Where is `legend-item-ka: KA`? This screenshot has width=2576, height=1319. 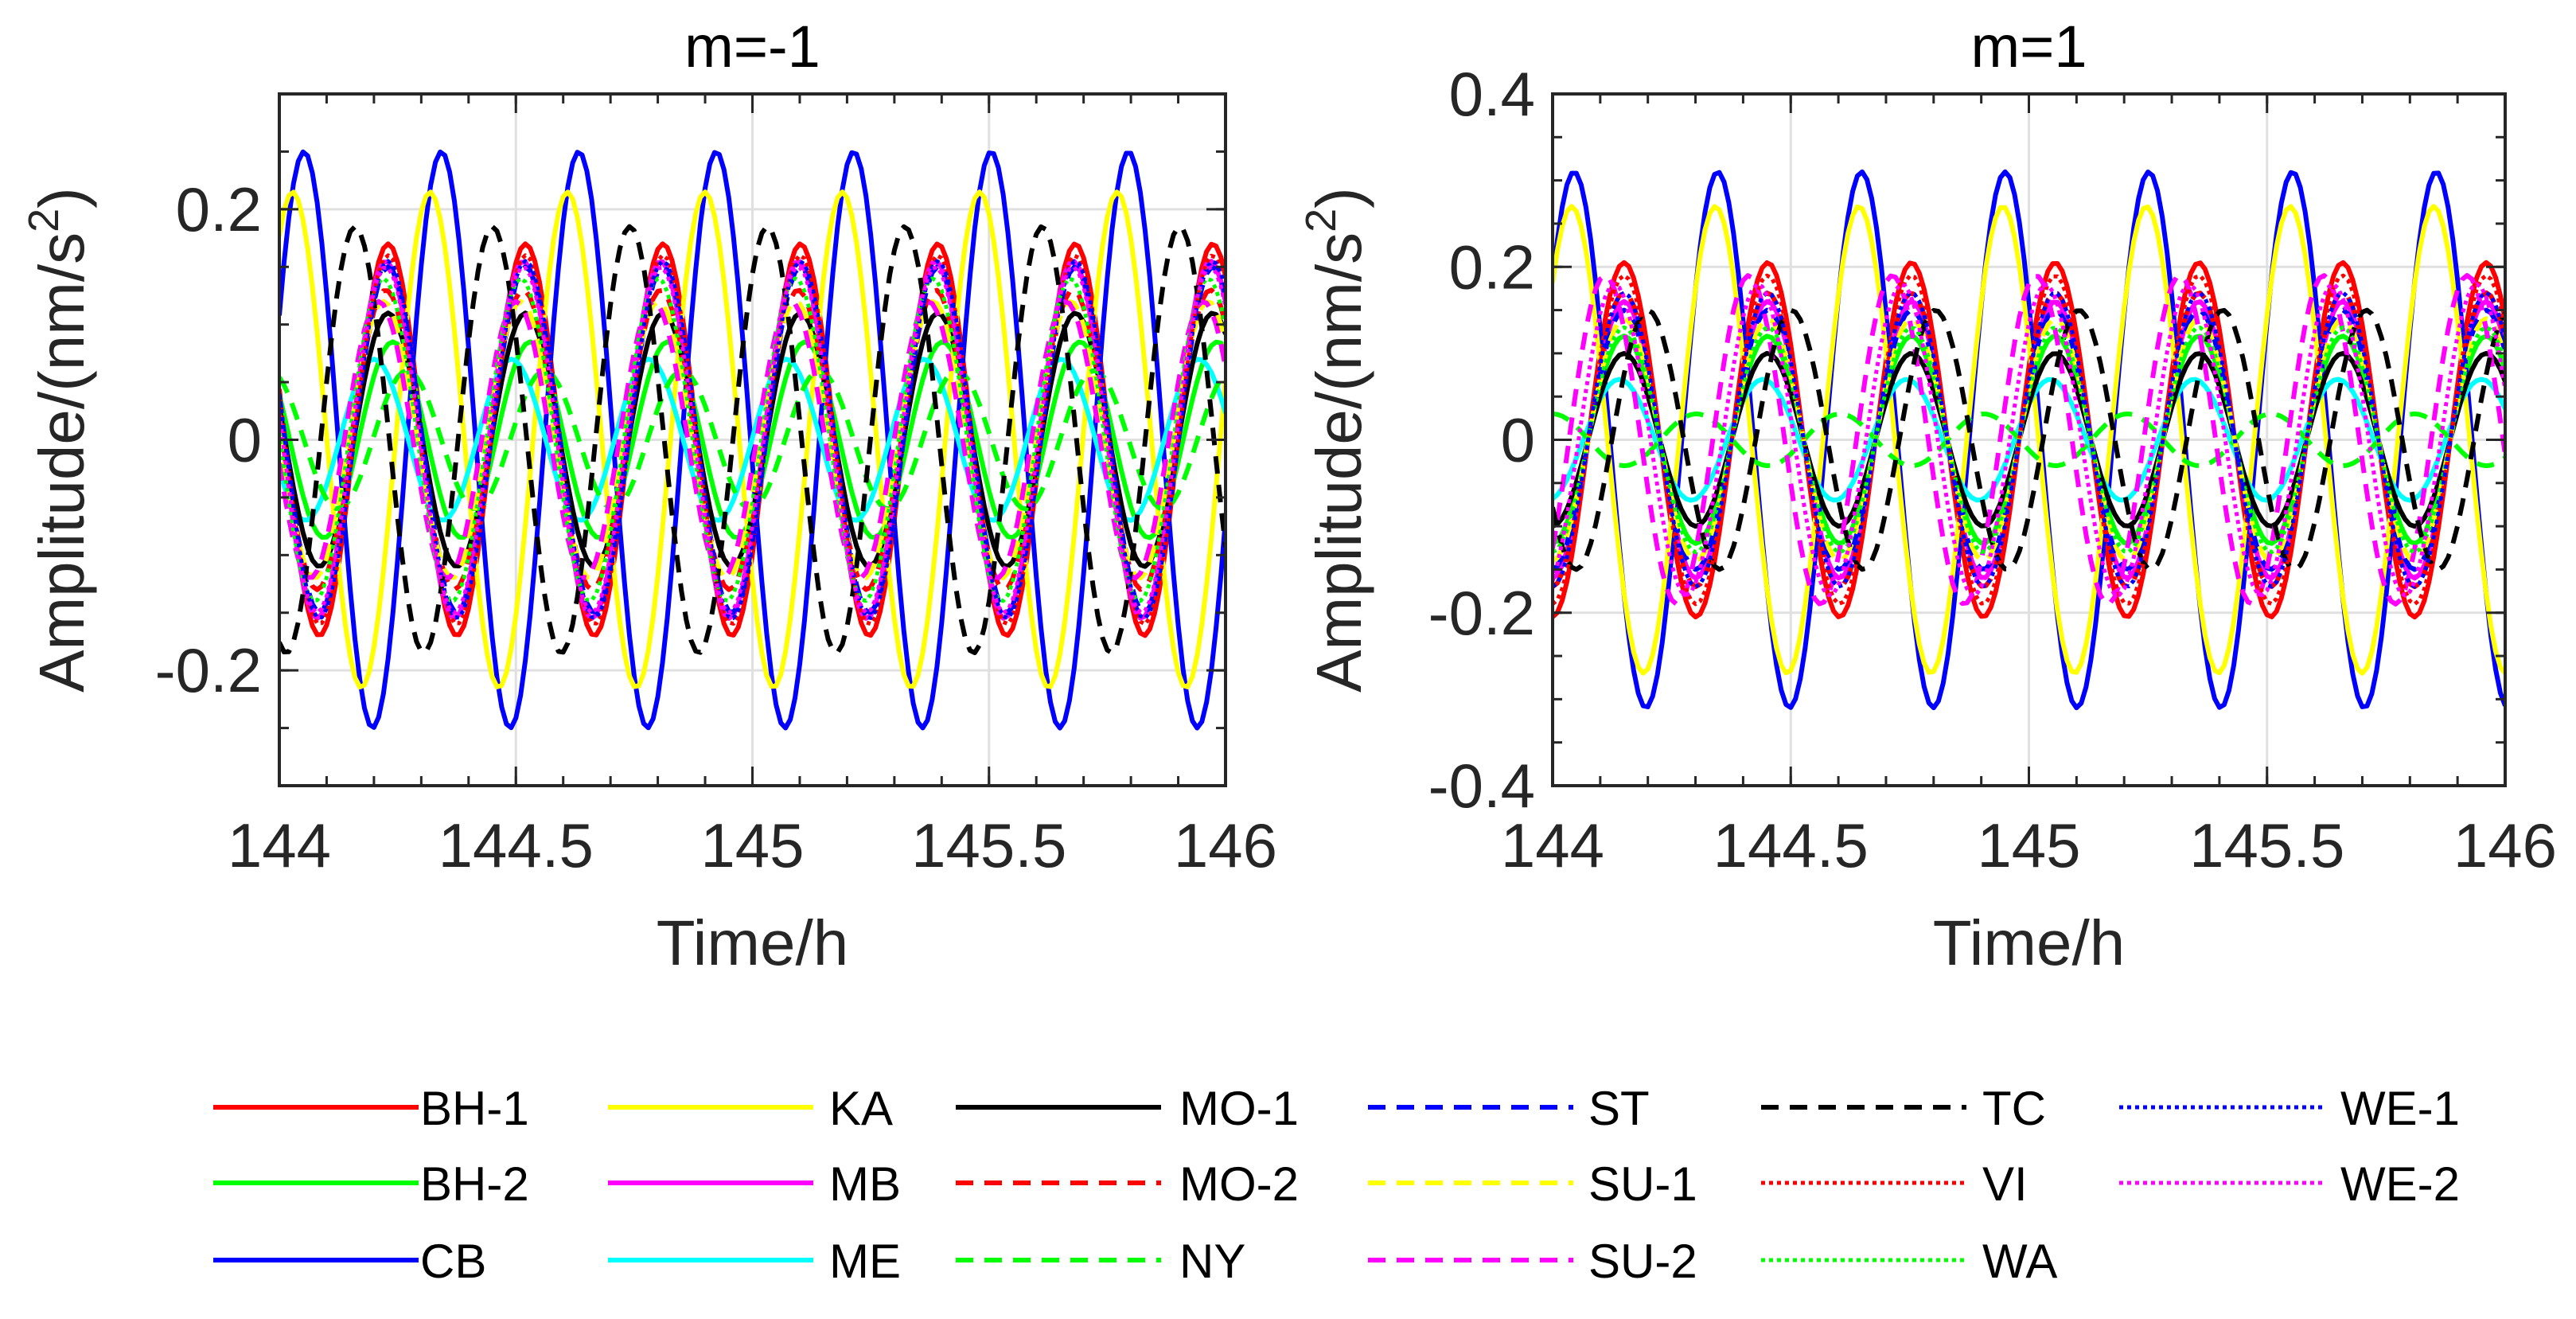
legend-item-ka: KA is located at coordinates (750, 1108).